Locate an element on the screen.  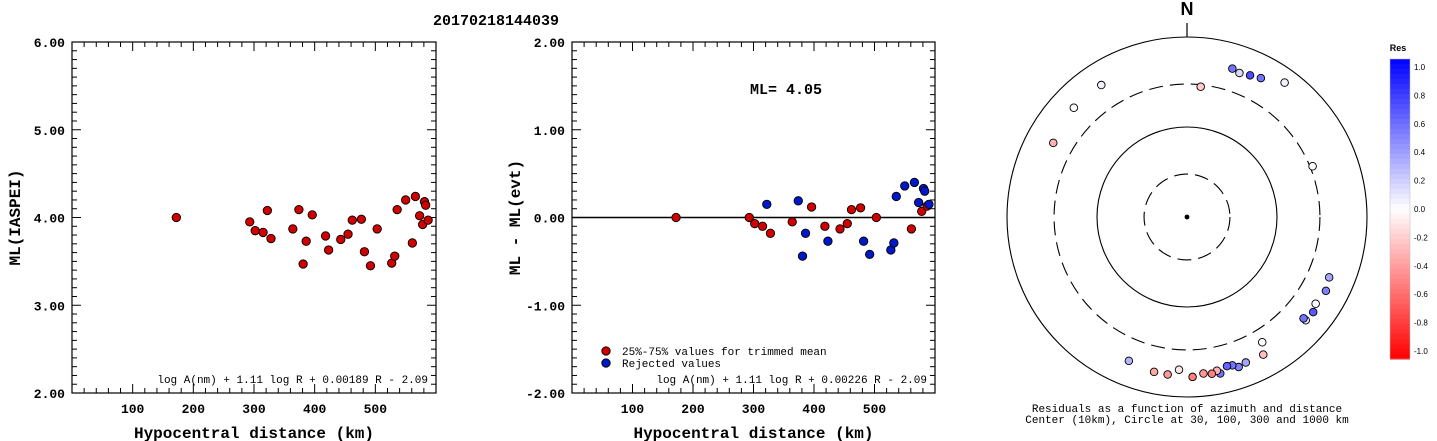
y-tick-label: -1.00 is located at coordinates (545, 306).